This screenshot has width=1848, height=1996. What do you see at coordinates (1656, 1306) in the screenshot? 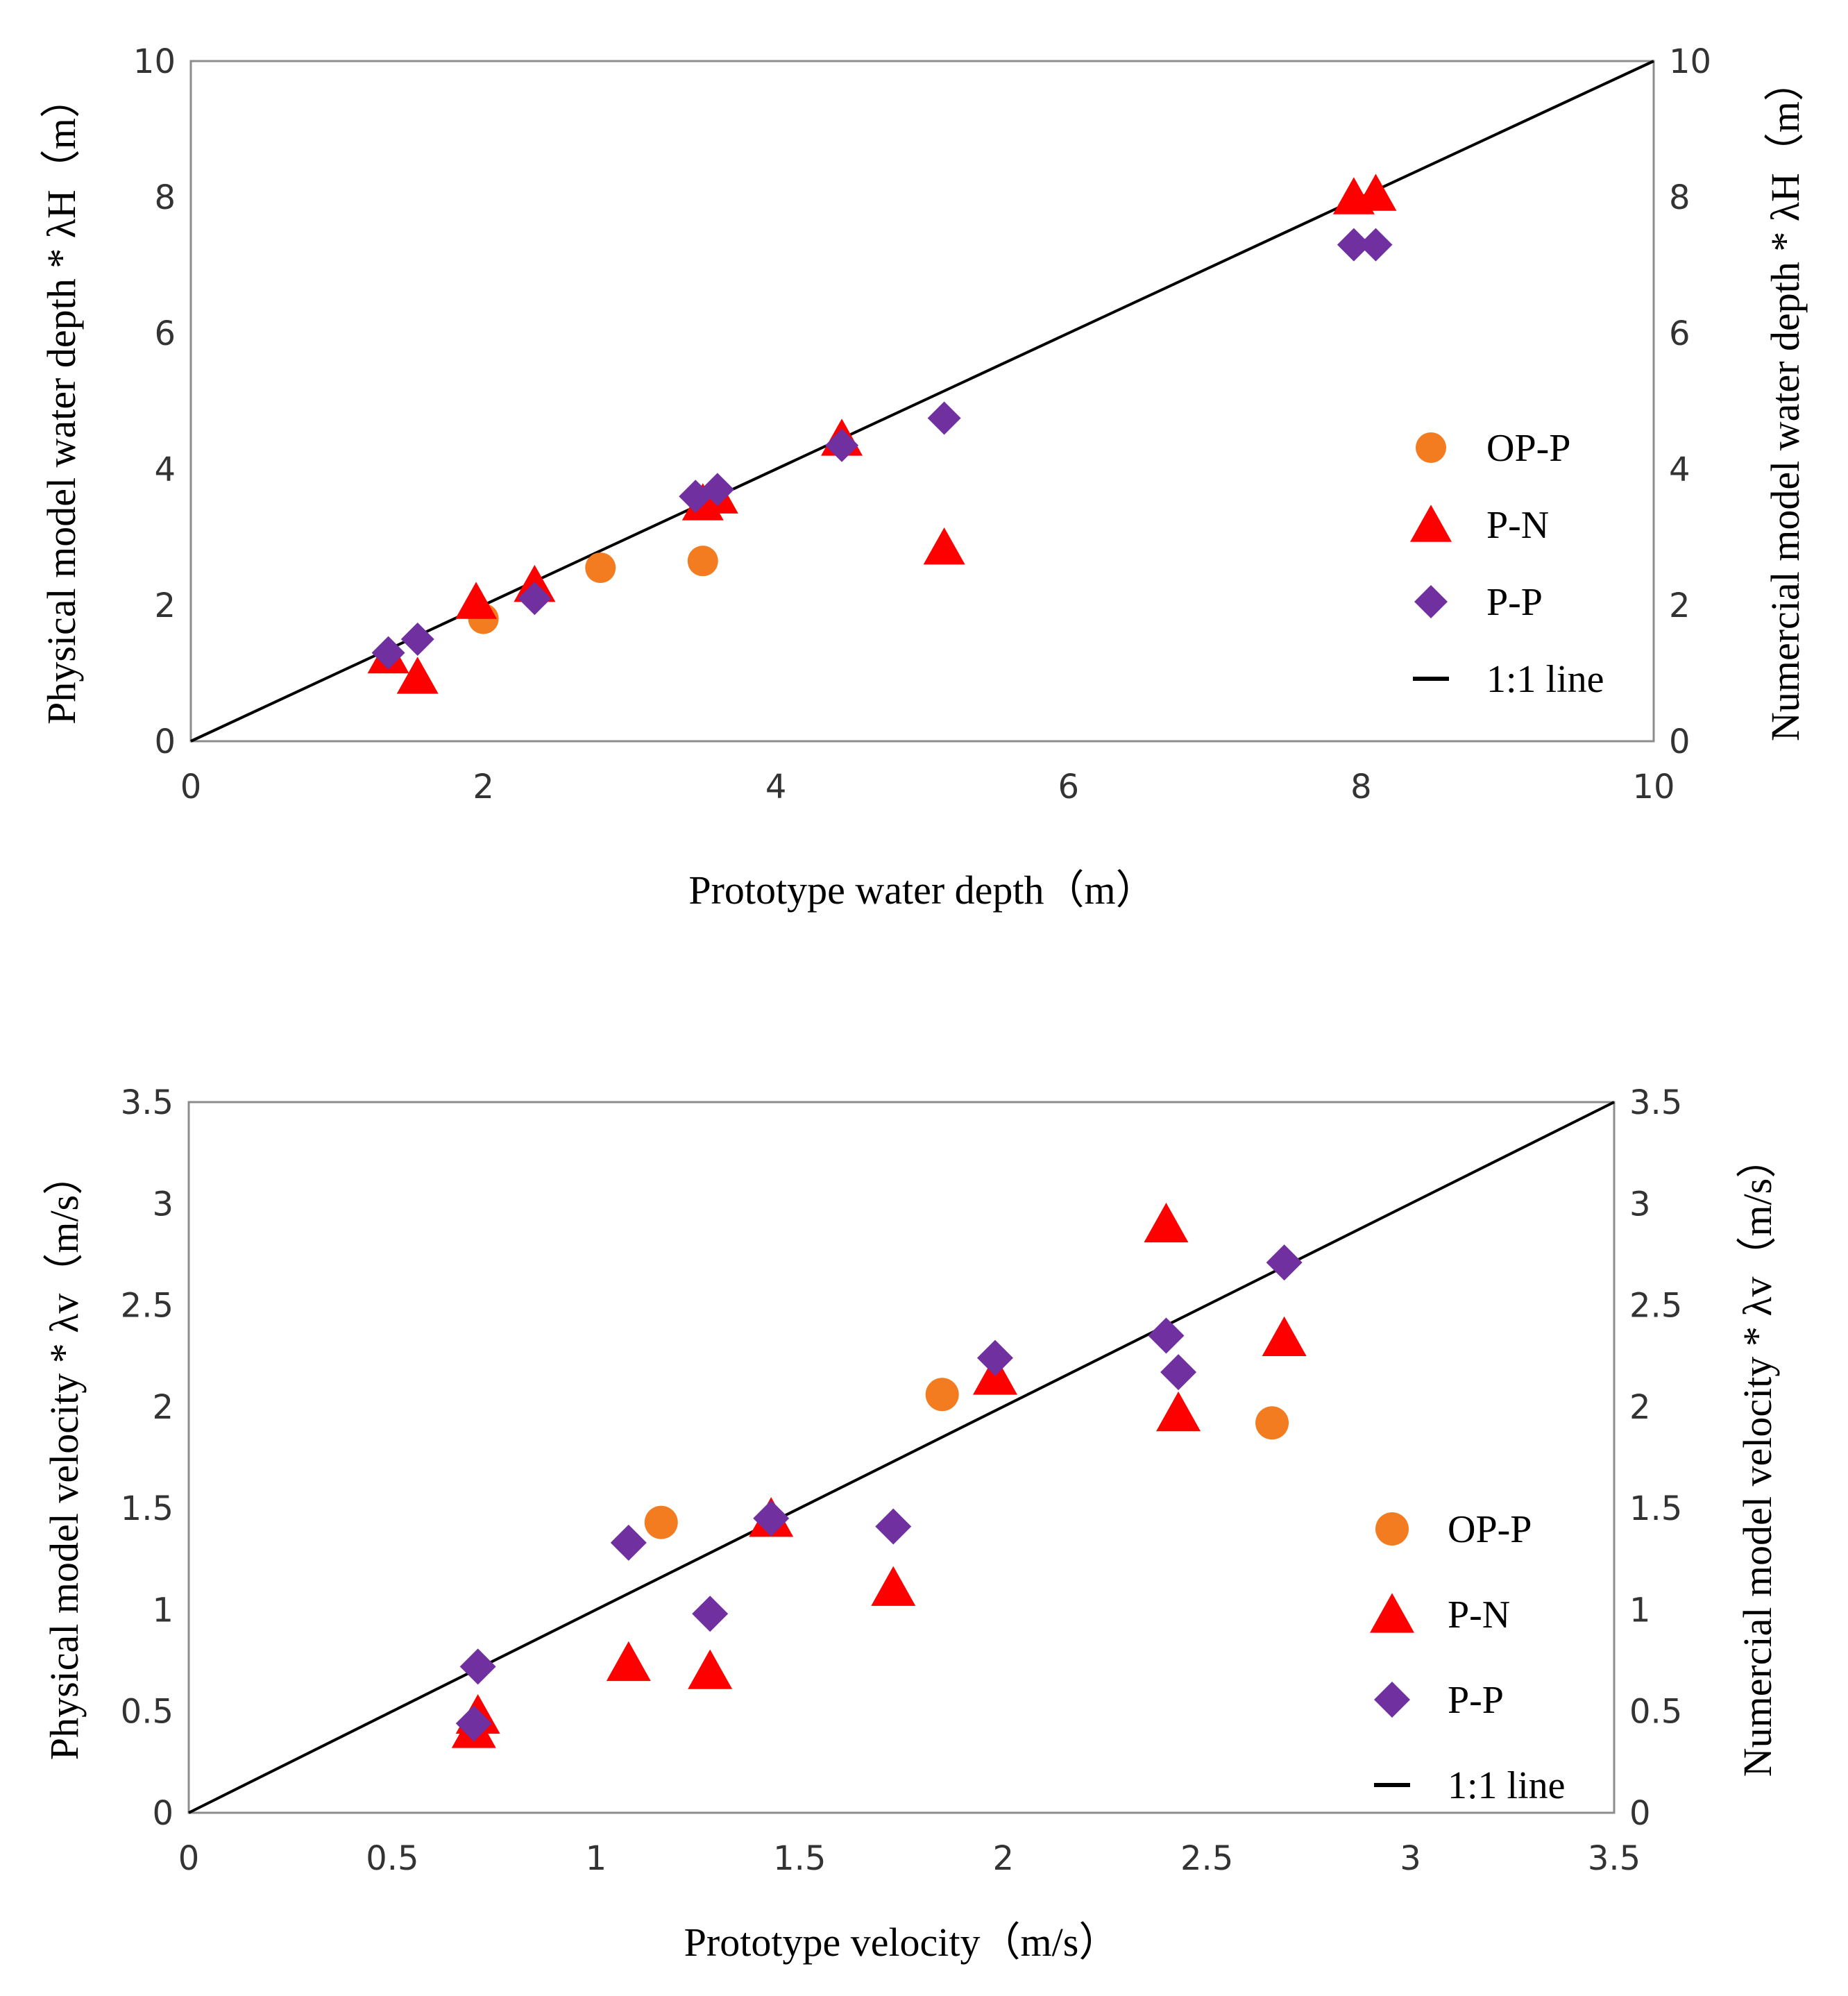
I see `y-tick-label-right: 2.5` at bounding box center [1656, 1306].